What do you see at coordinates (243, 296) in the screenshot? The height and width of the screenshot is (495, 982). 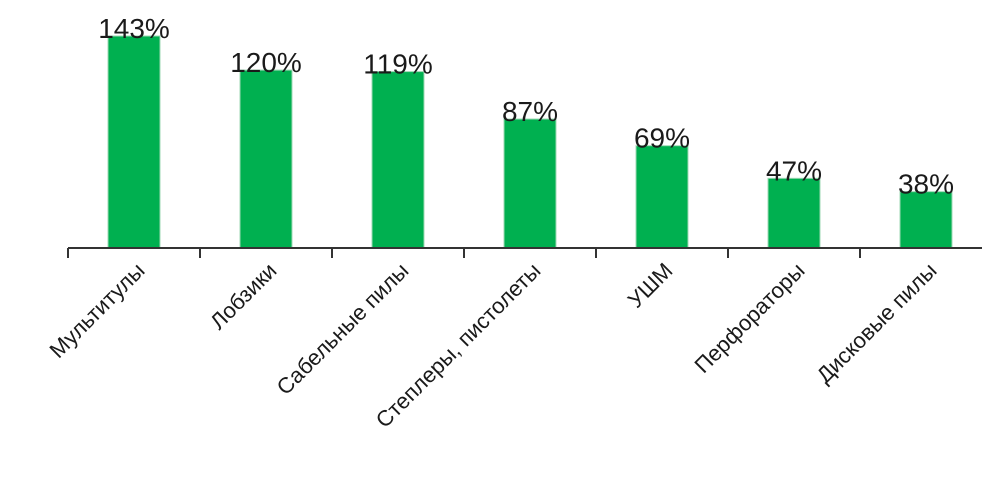 I see `category-label-2: Лобзики` at bounding box center [243, 296].